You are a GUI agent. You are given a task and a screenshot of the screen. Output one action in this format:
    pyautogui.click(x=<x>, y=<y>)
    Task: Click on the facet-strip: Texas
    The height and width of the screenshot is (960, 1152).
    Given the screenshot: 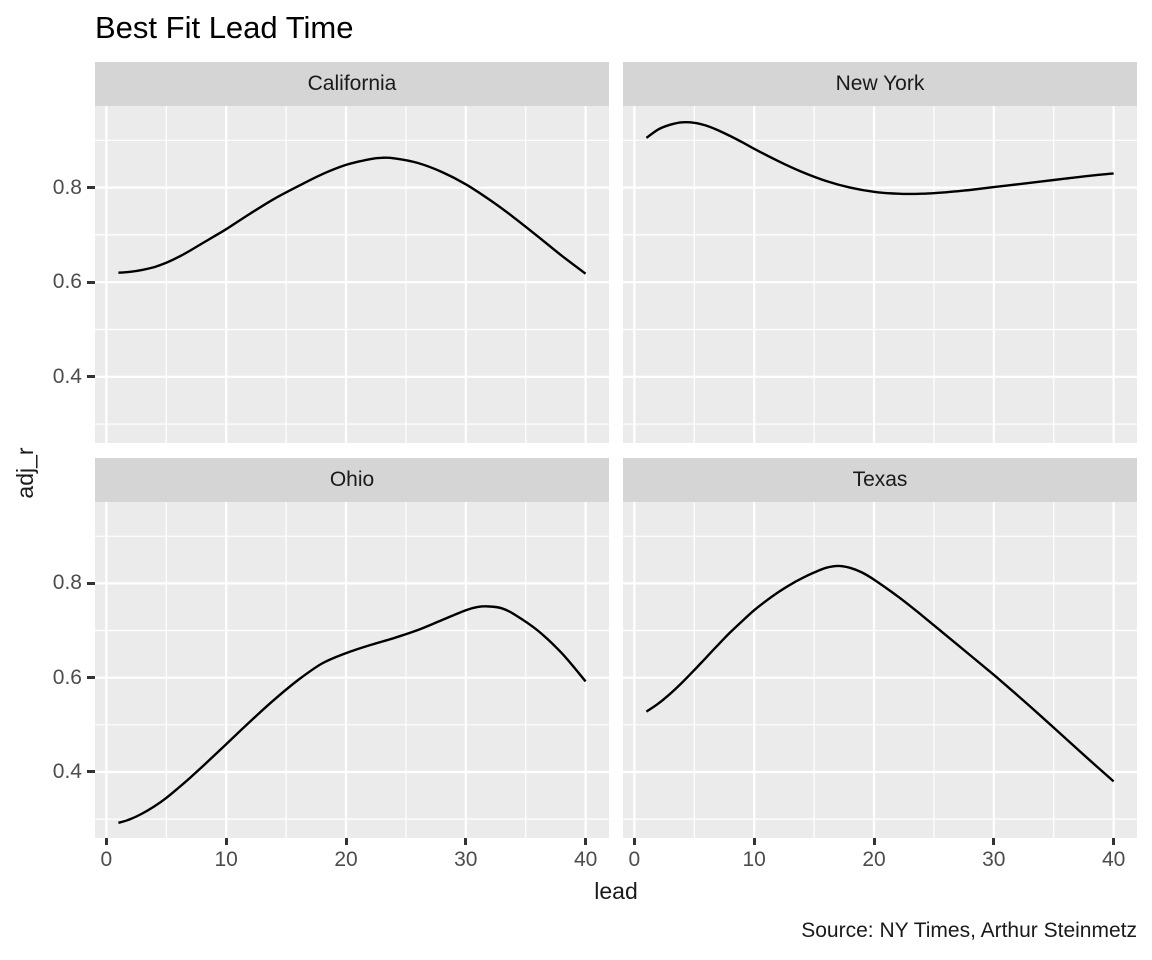 What is the action you would take?
    pyautogui.click(x=880, y=480)
    